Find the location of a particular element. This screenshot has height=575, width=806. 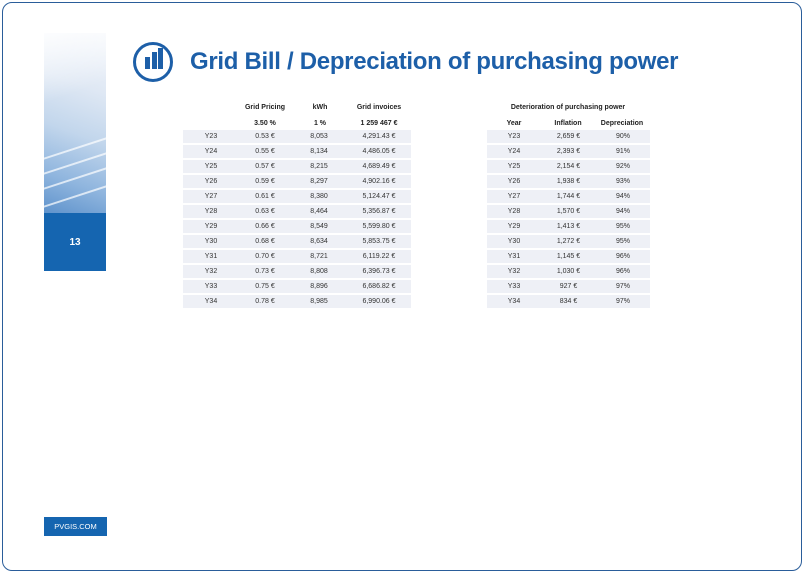

table-cell: 93% is located at coordinates (623, 181).